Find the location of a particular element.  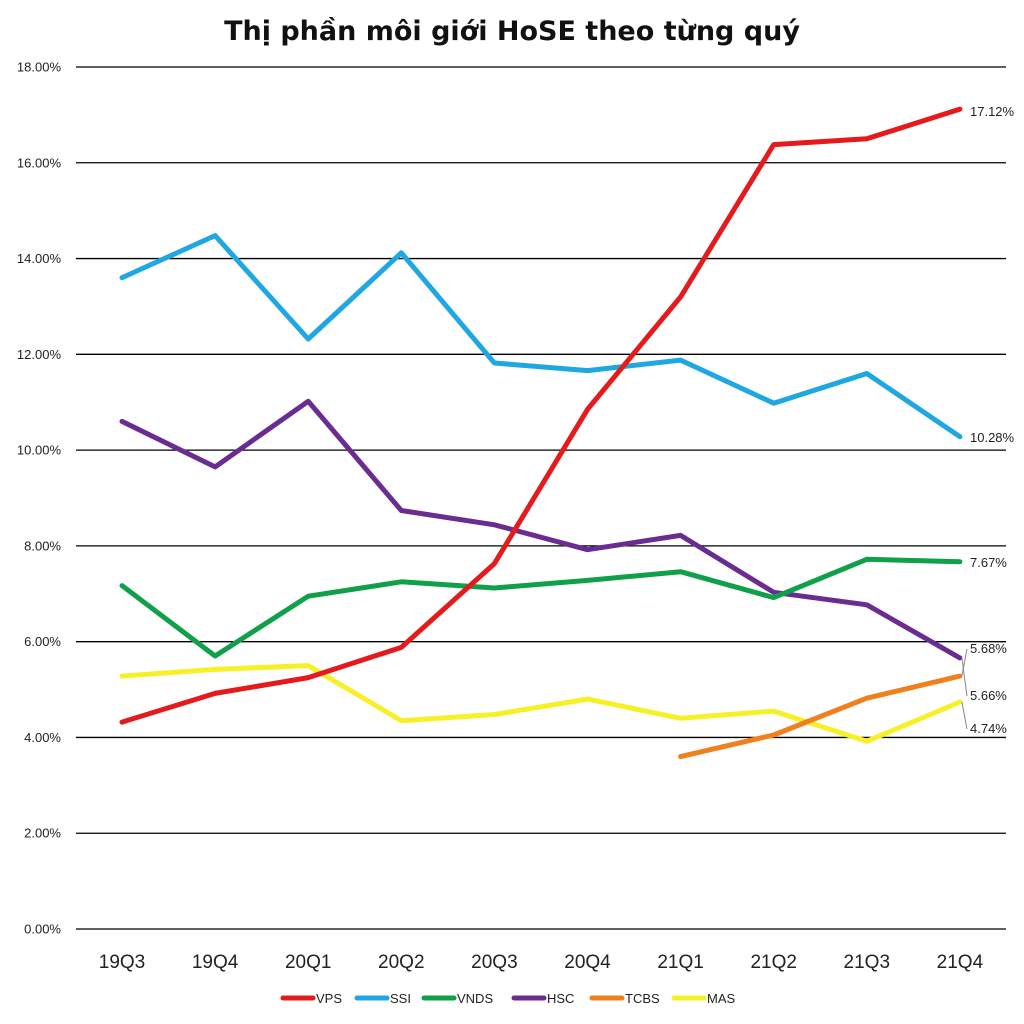

x-tick-label: 19Q4 is located at coordinates (215, 962).